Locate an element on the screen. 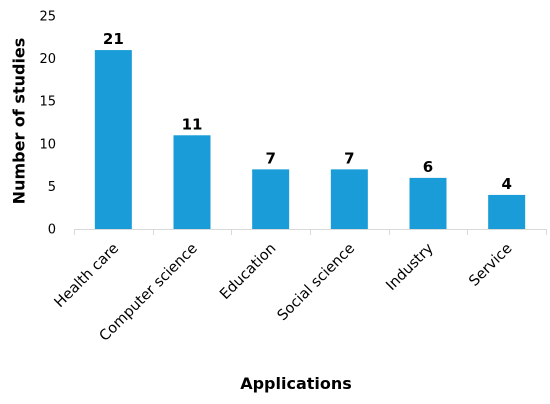 This screenshot has height=404, width=550. y-tick-label: 20 is located at coordinates (47, 59).